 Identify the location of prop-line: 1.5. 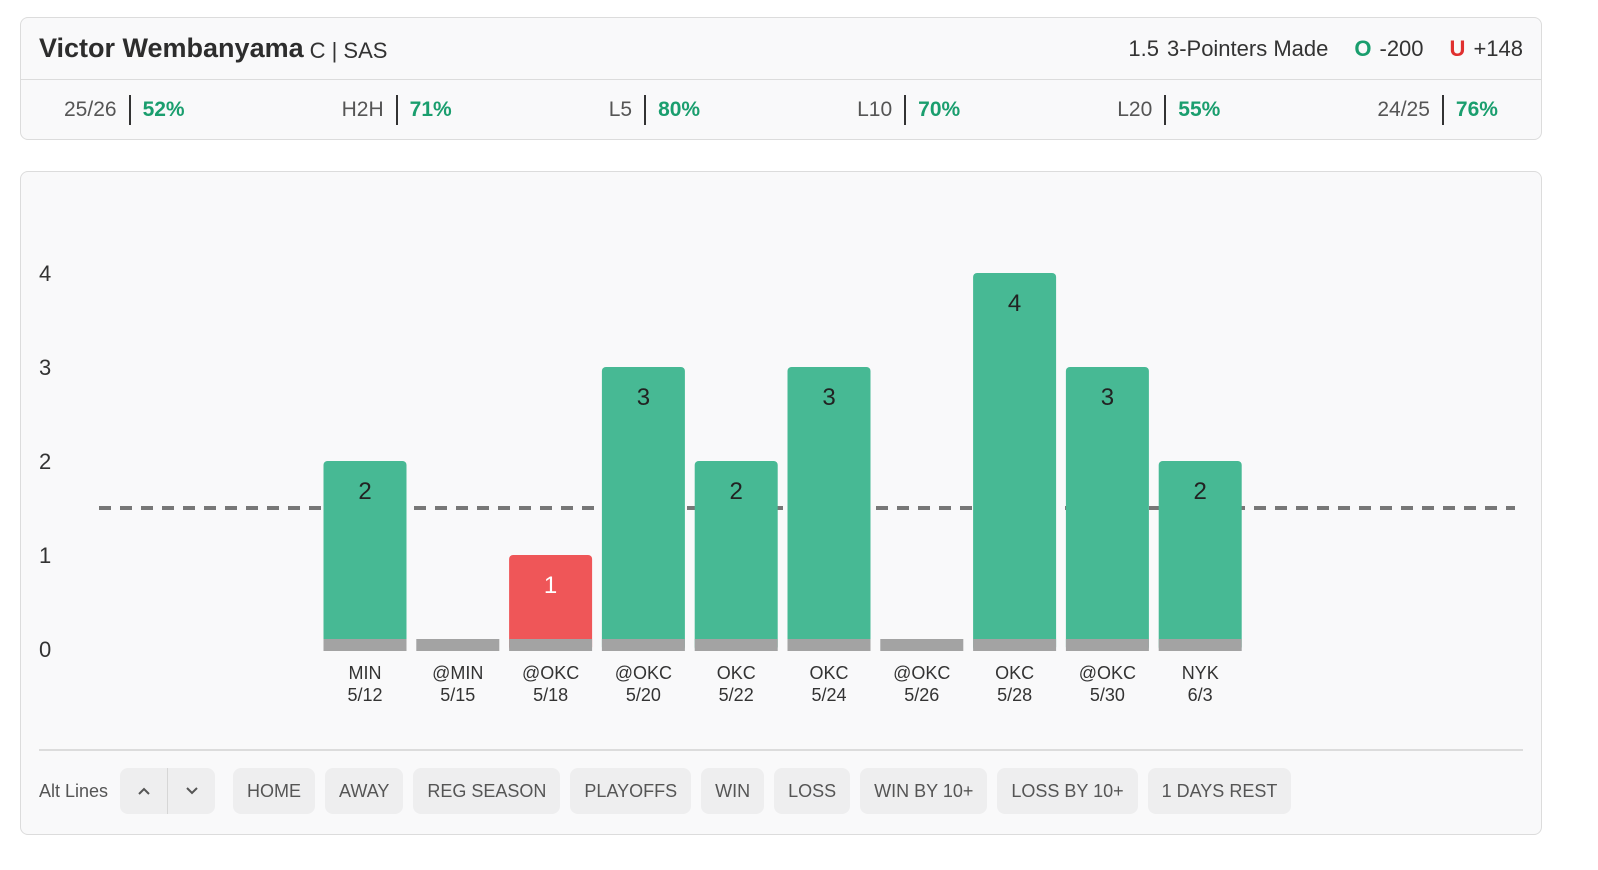
(1143, 48).